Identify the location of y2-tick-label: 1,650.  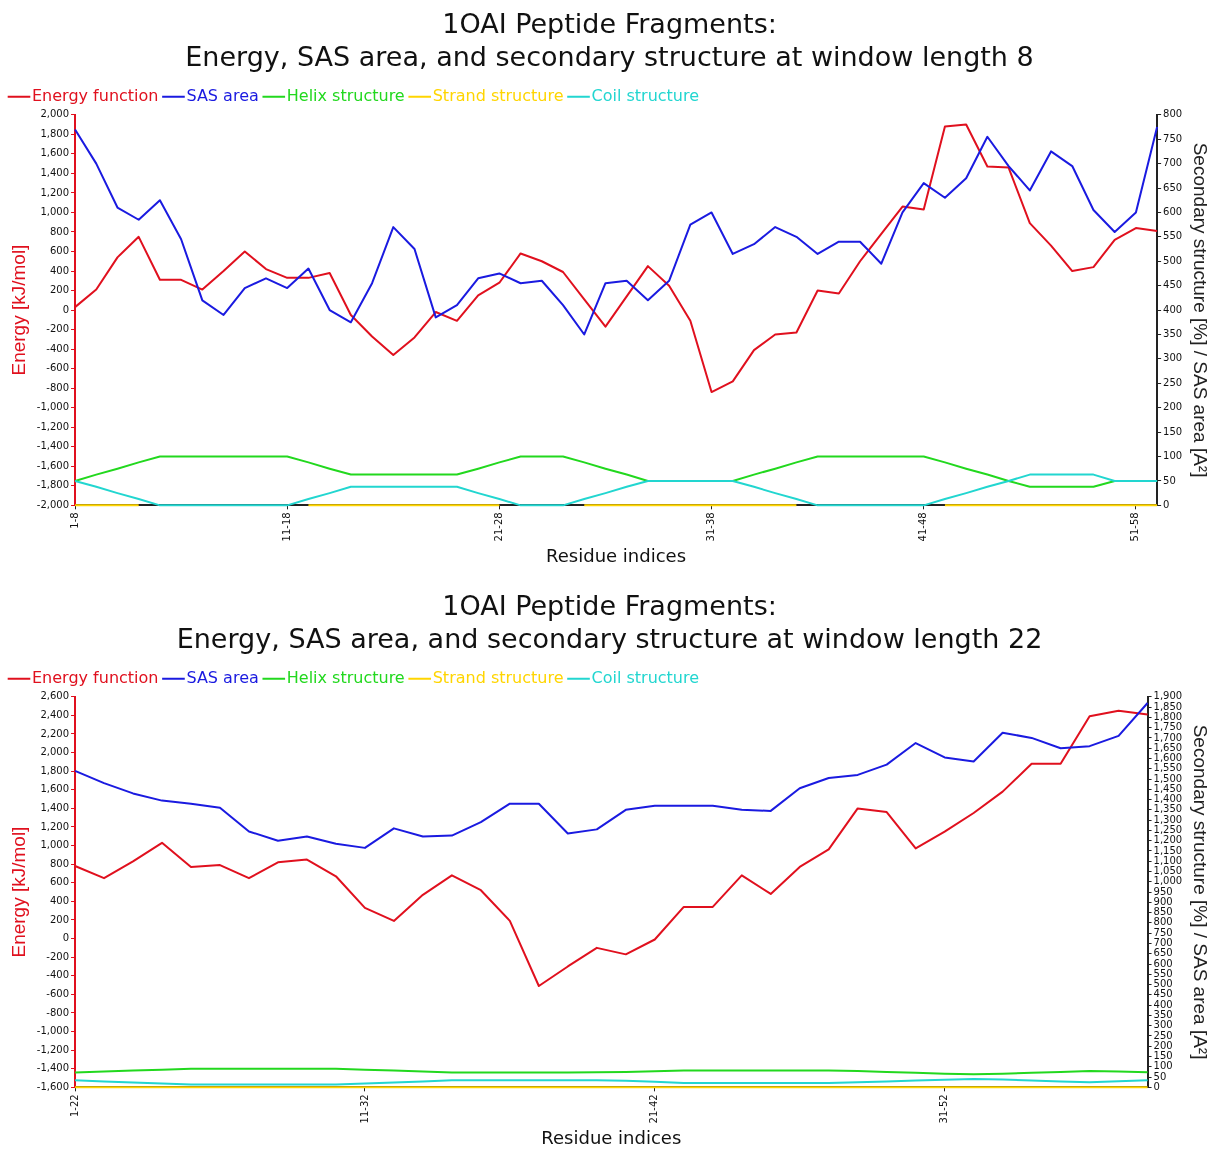
(1168, 747).